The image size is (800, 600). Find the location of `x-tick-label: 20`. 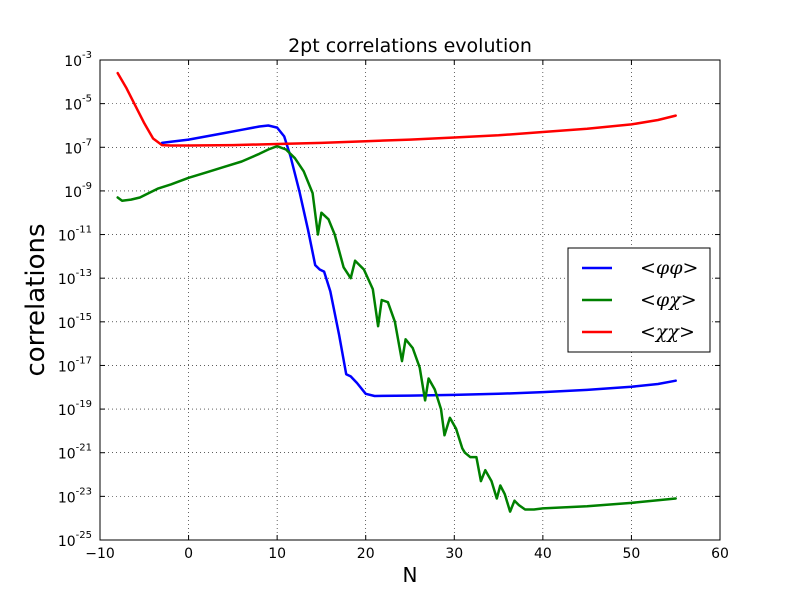

x-tick-label: 20 is located at coordinates (366, 554).